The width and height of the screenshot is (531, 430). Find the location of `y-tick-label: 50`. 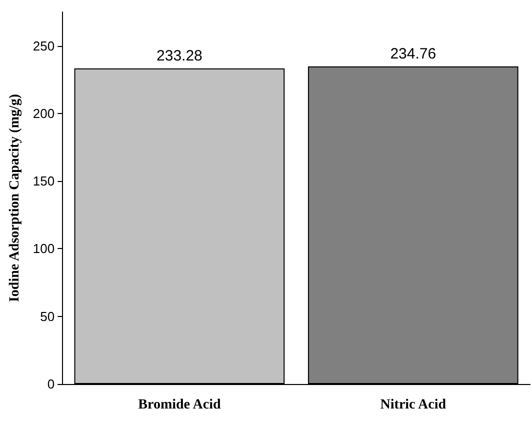

y-tick-label: 50 is located at coordinates (47, 316).